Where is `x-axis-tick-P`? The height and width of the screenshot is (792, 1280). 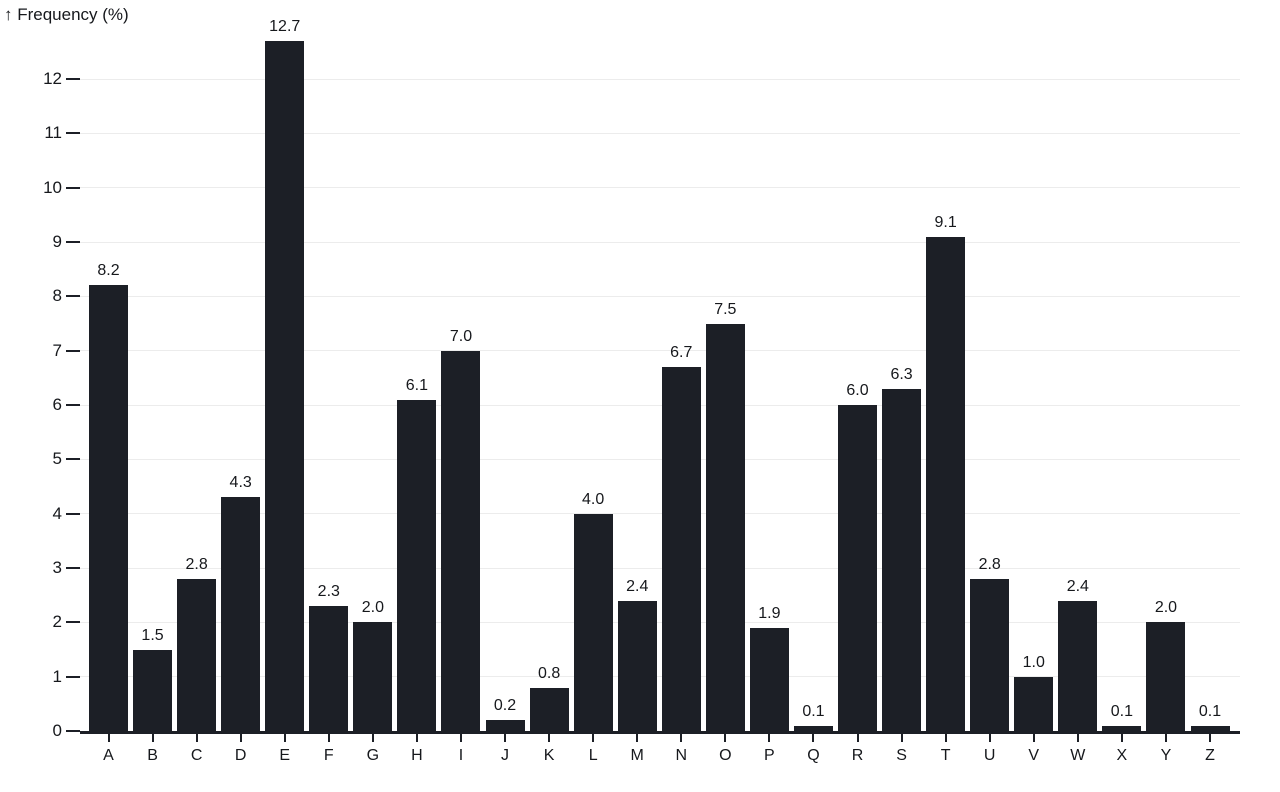
x-axis-tick-P is located at coordinates (769, 737).